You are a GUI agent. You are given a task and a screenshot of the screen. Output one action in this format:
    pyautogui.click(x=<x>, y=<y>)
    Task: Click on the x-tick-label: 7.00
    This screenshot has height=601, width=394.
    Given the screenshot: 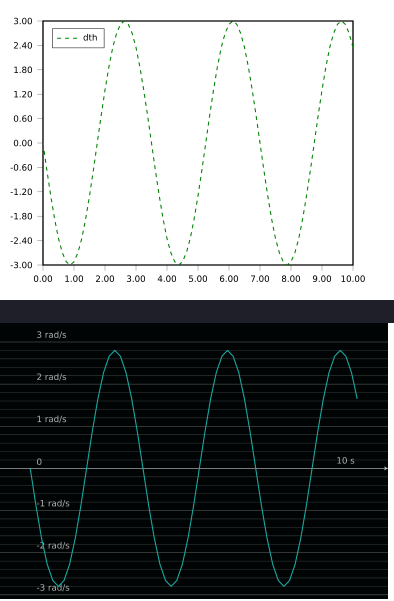 What is the action you would take?
    pyautogui.click(x=260, y=278)
    